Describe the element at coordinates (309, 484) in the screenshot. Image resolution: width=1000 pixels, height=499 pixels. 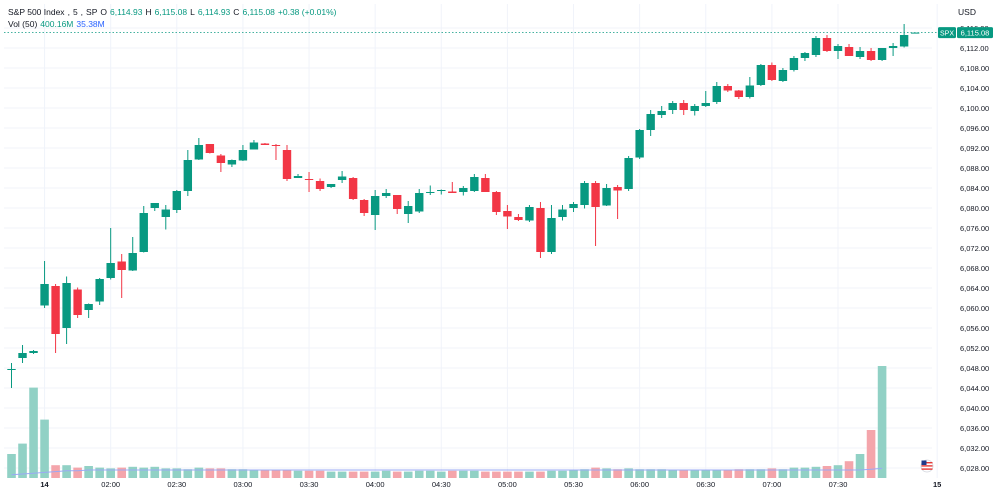
I see `x-tick-label-4: 03:30` at that location.